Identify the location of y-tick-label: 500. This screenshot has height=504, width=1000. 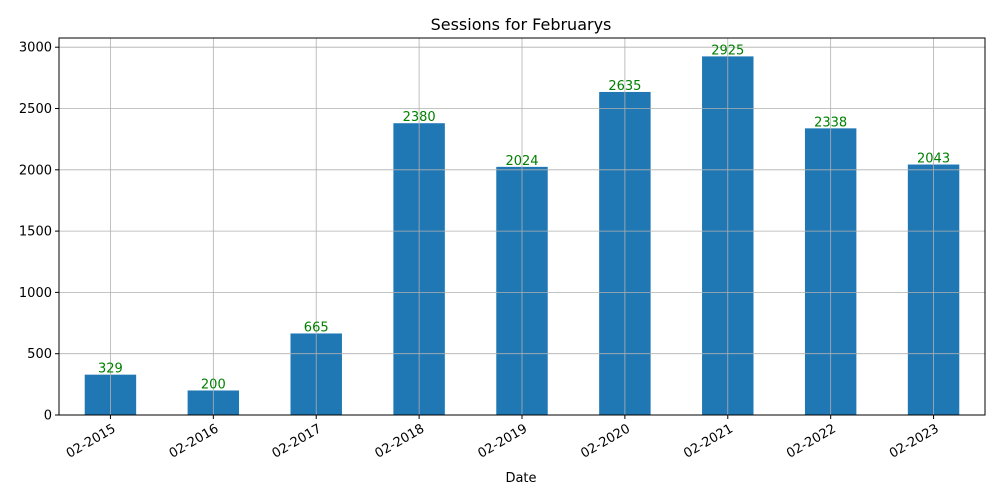
(39, 354).